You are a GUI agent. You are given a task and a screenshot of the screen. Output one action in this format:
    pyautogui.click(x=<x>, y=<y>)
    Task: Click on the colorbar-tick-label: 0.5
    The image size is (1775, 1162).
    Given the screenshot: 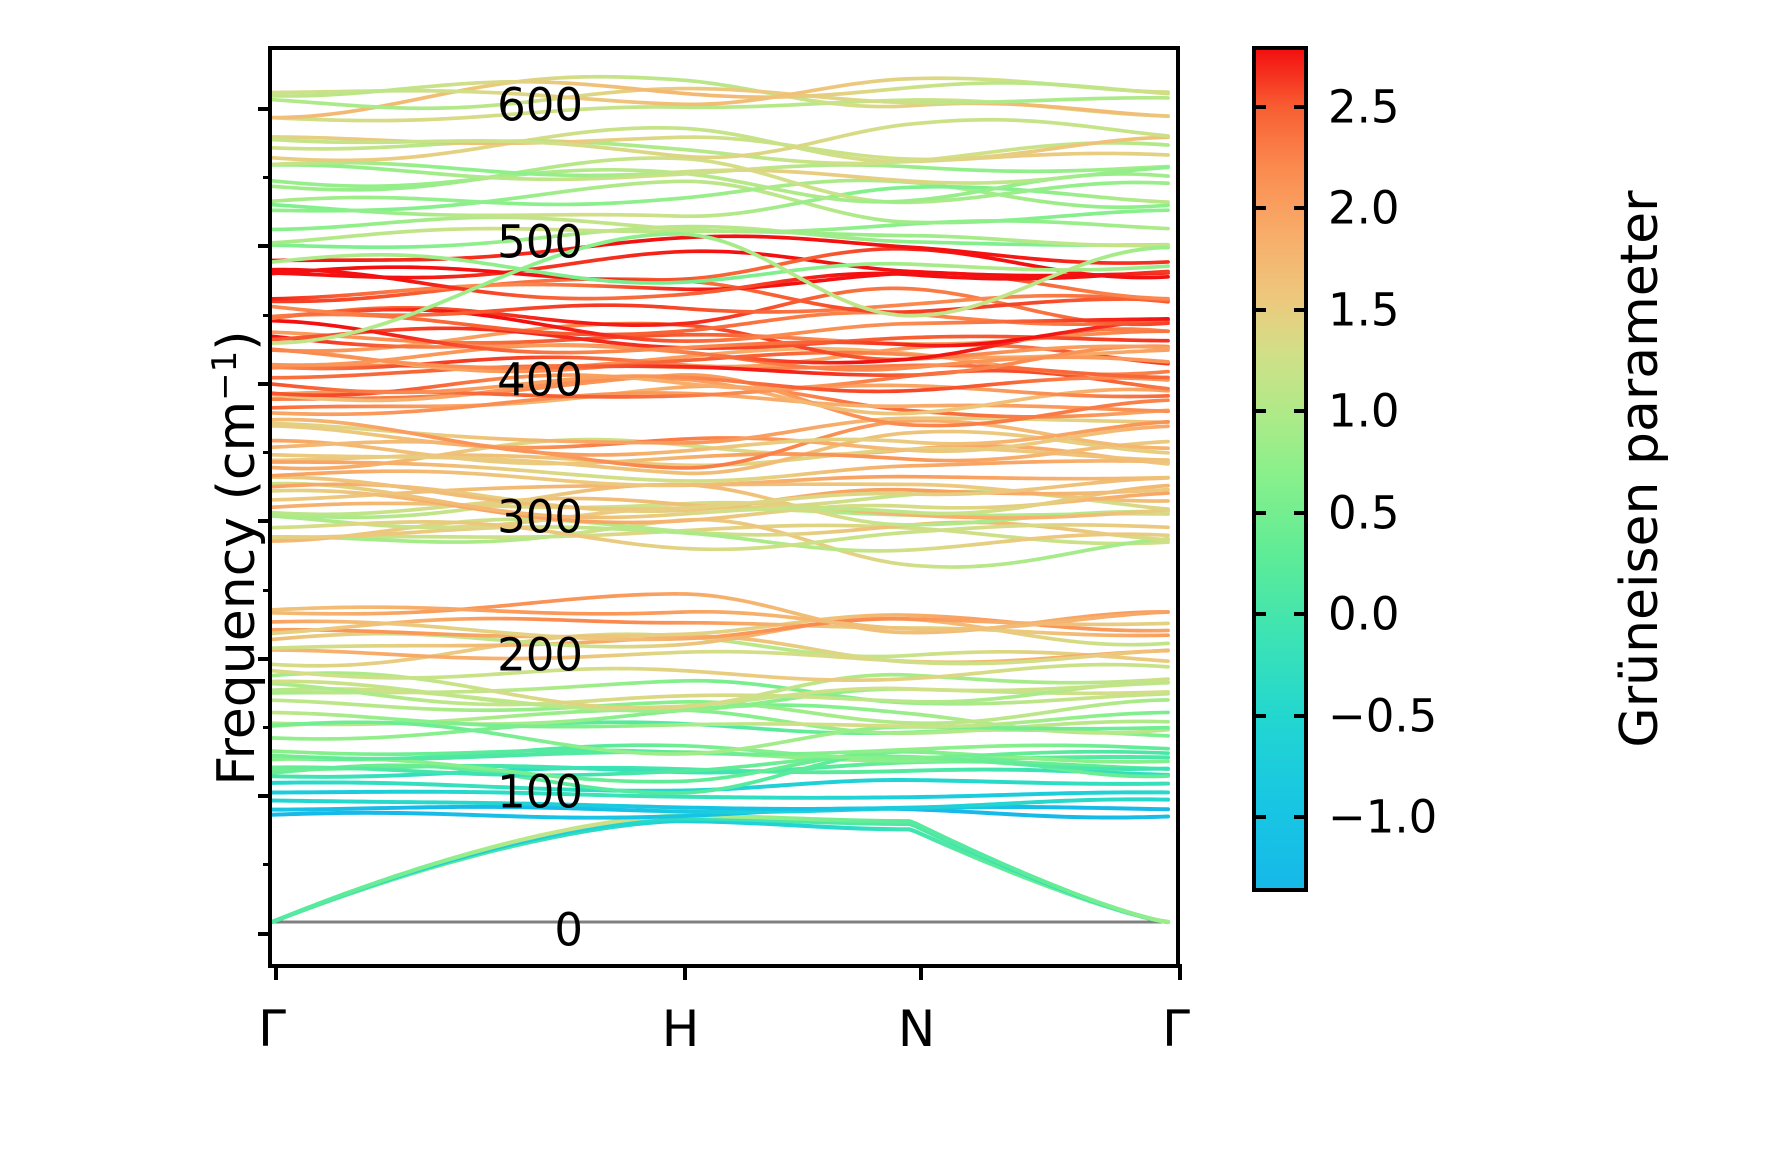 What is the action you would take?
    pyautogui.click(x=1364, y=513)
    